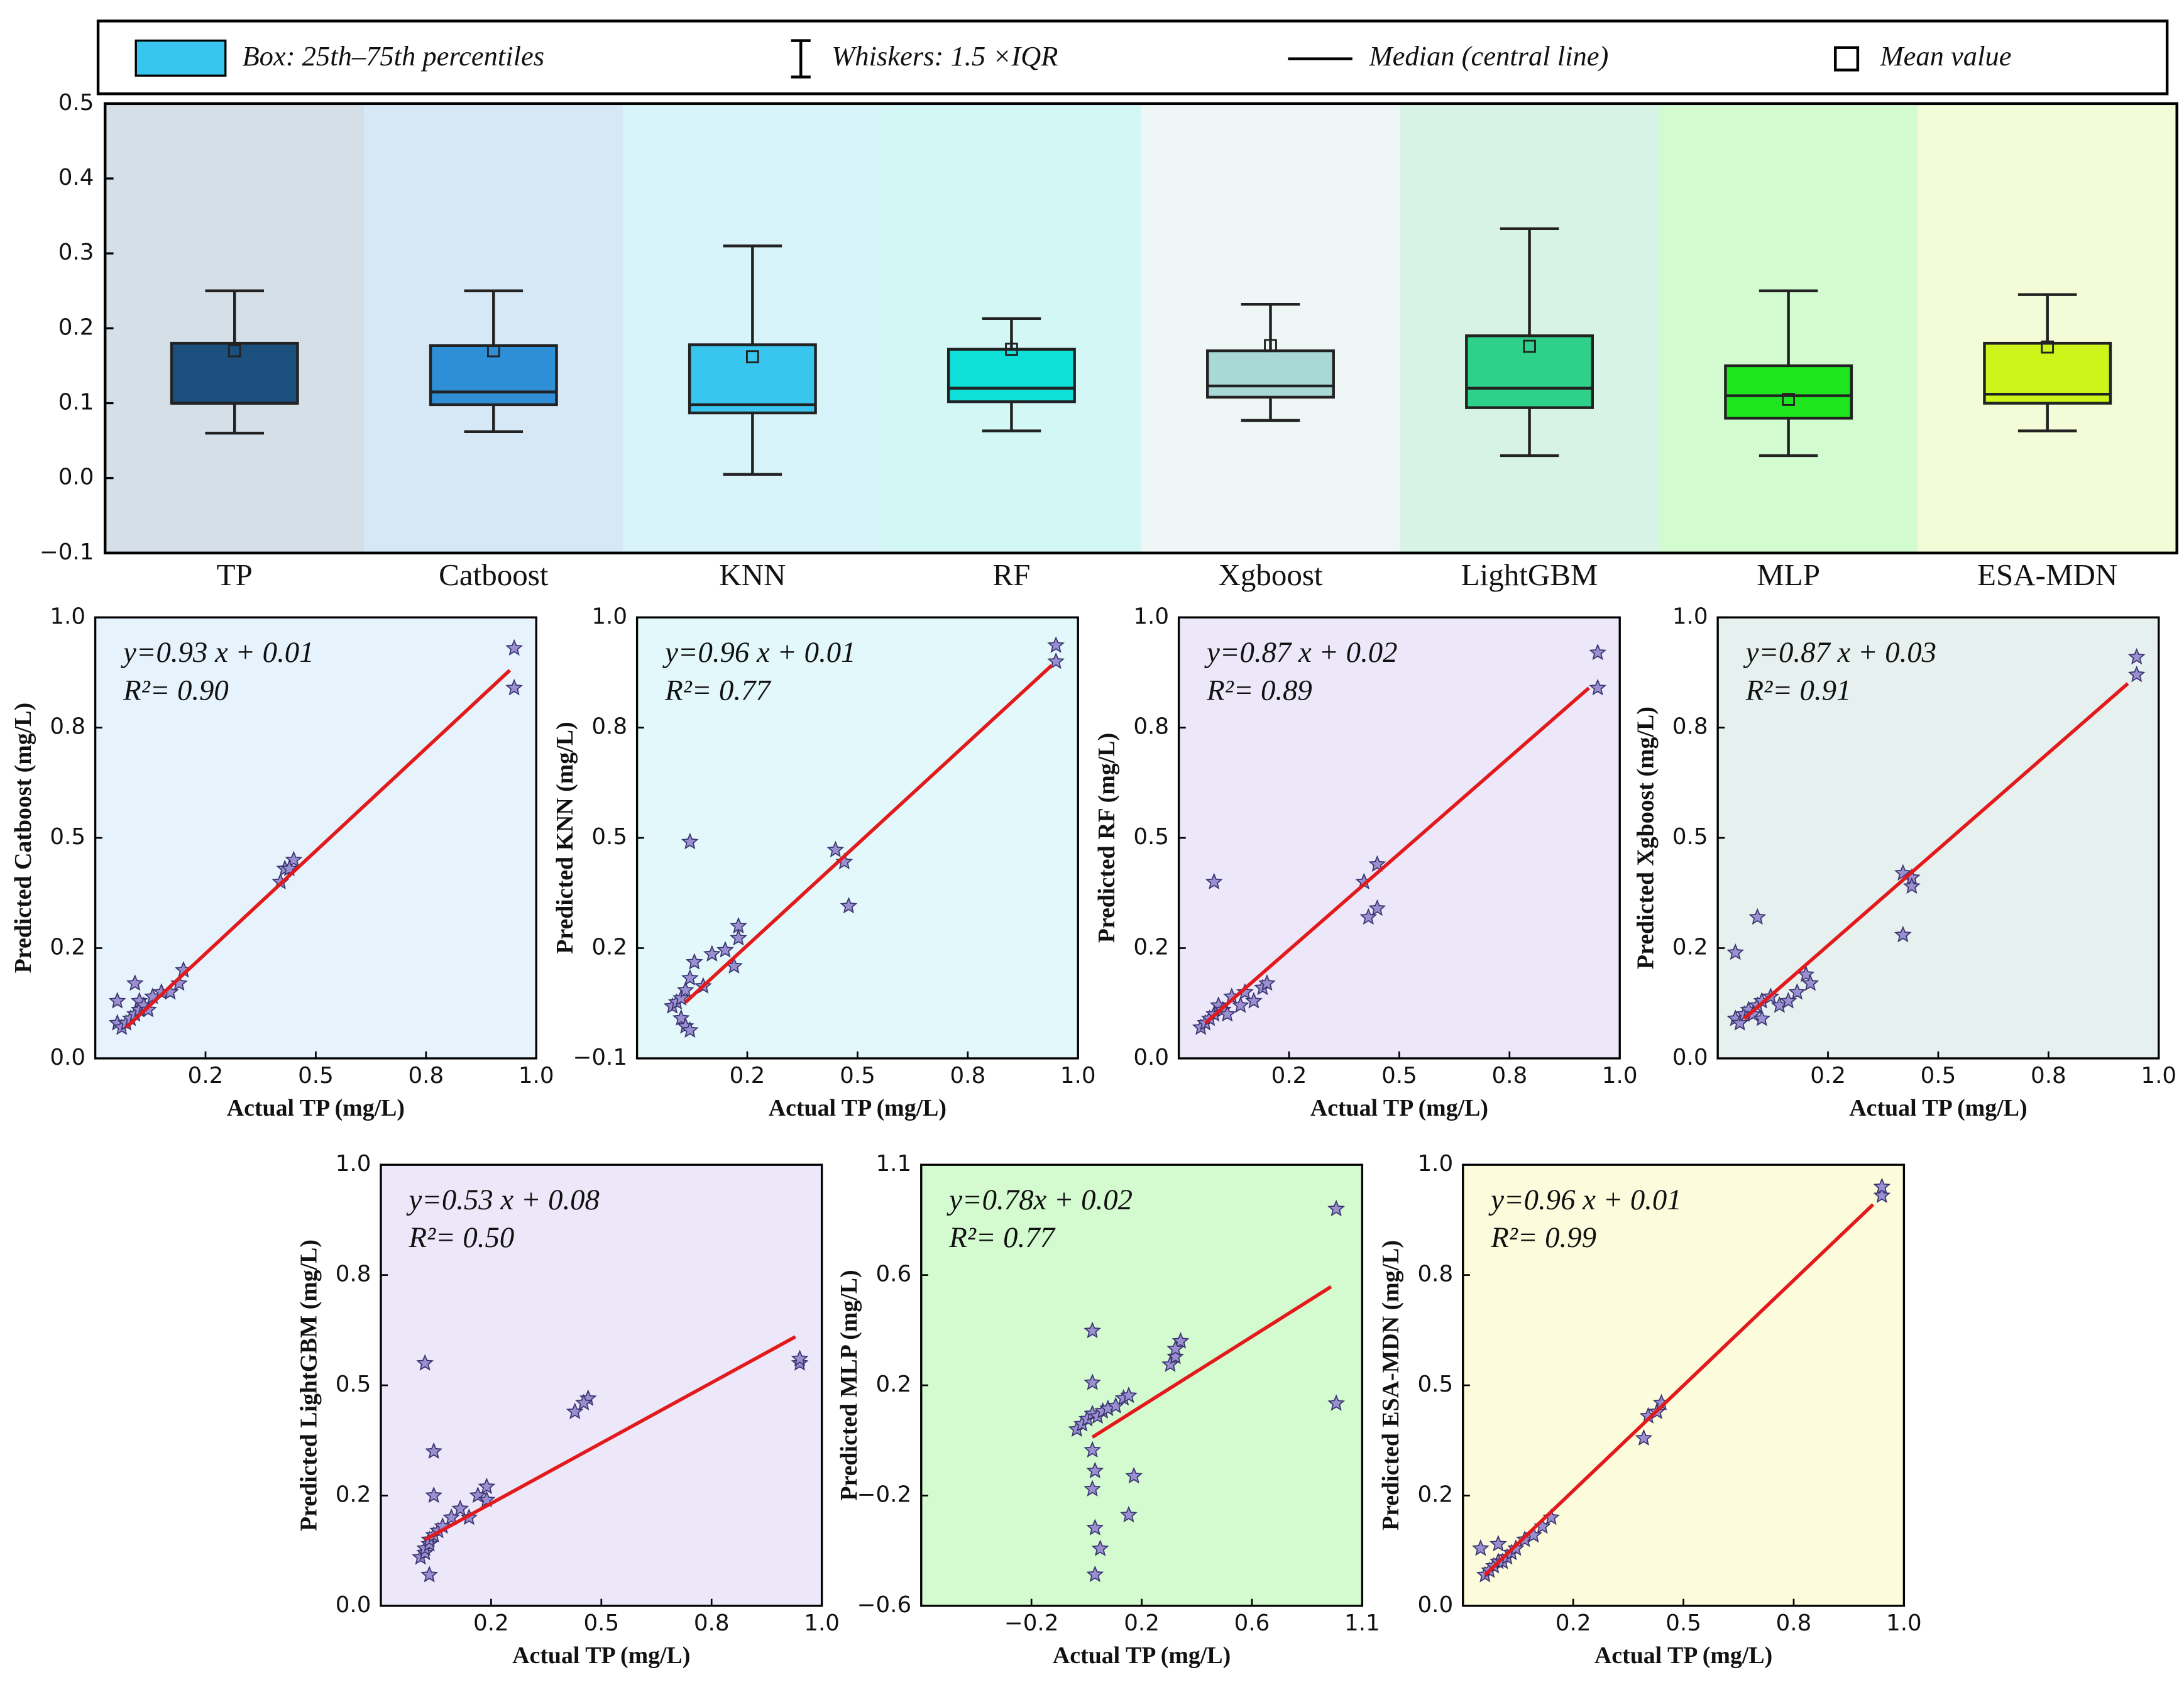 Image resolution: width=2184 pixels, height=1687 pixels. I want to click on legend-frame, so click(1132, 57).